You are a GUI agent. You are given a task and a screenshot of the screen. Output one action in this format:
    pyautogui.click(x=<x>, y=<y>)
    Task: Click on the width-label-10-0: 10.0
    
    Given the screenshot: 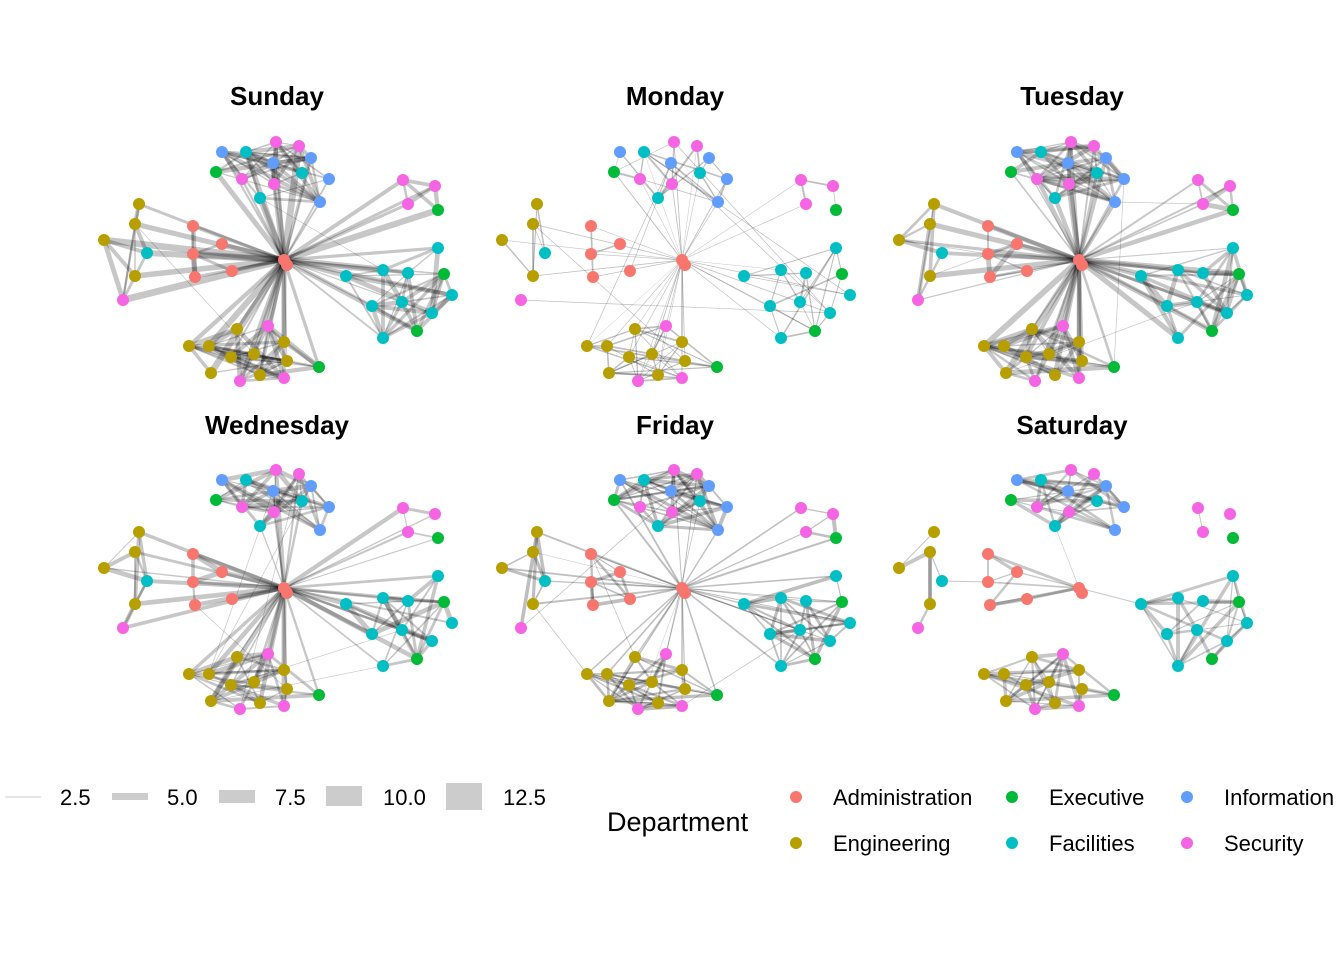 What is the action you would take?
    pyautogui.click(x=404, y=797)
    